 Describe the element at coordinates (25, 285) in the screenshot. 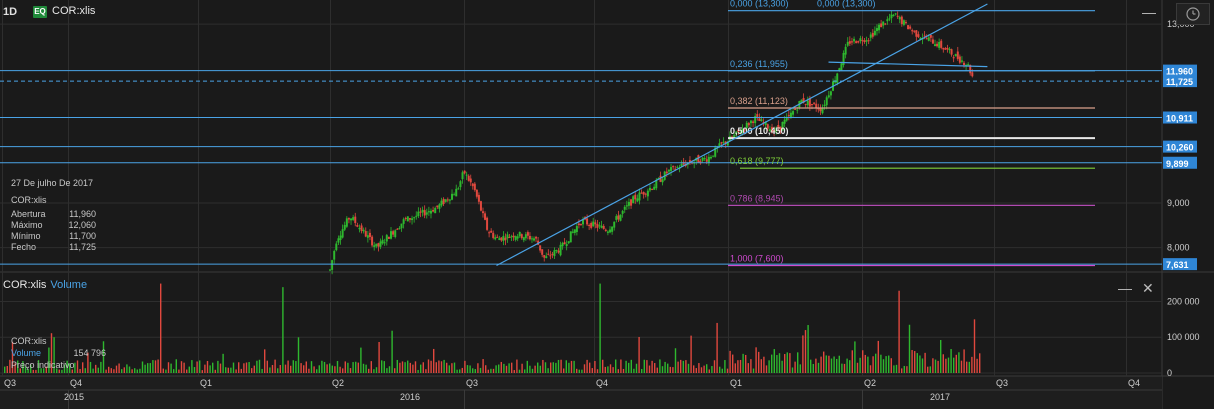

I see `volume-symbol: COR:xlis` at that location.